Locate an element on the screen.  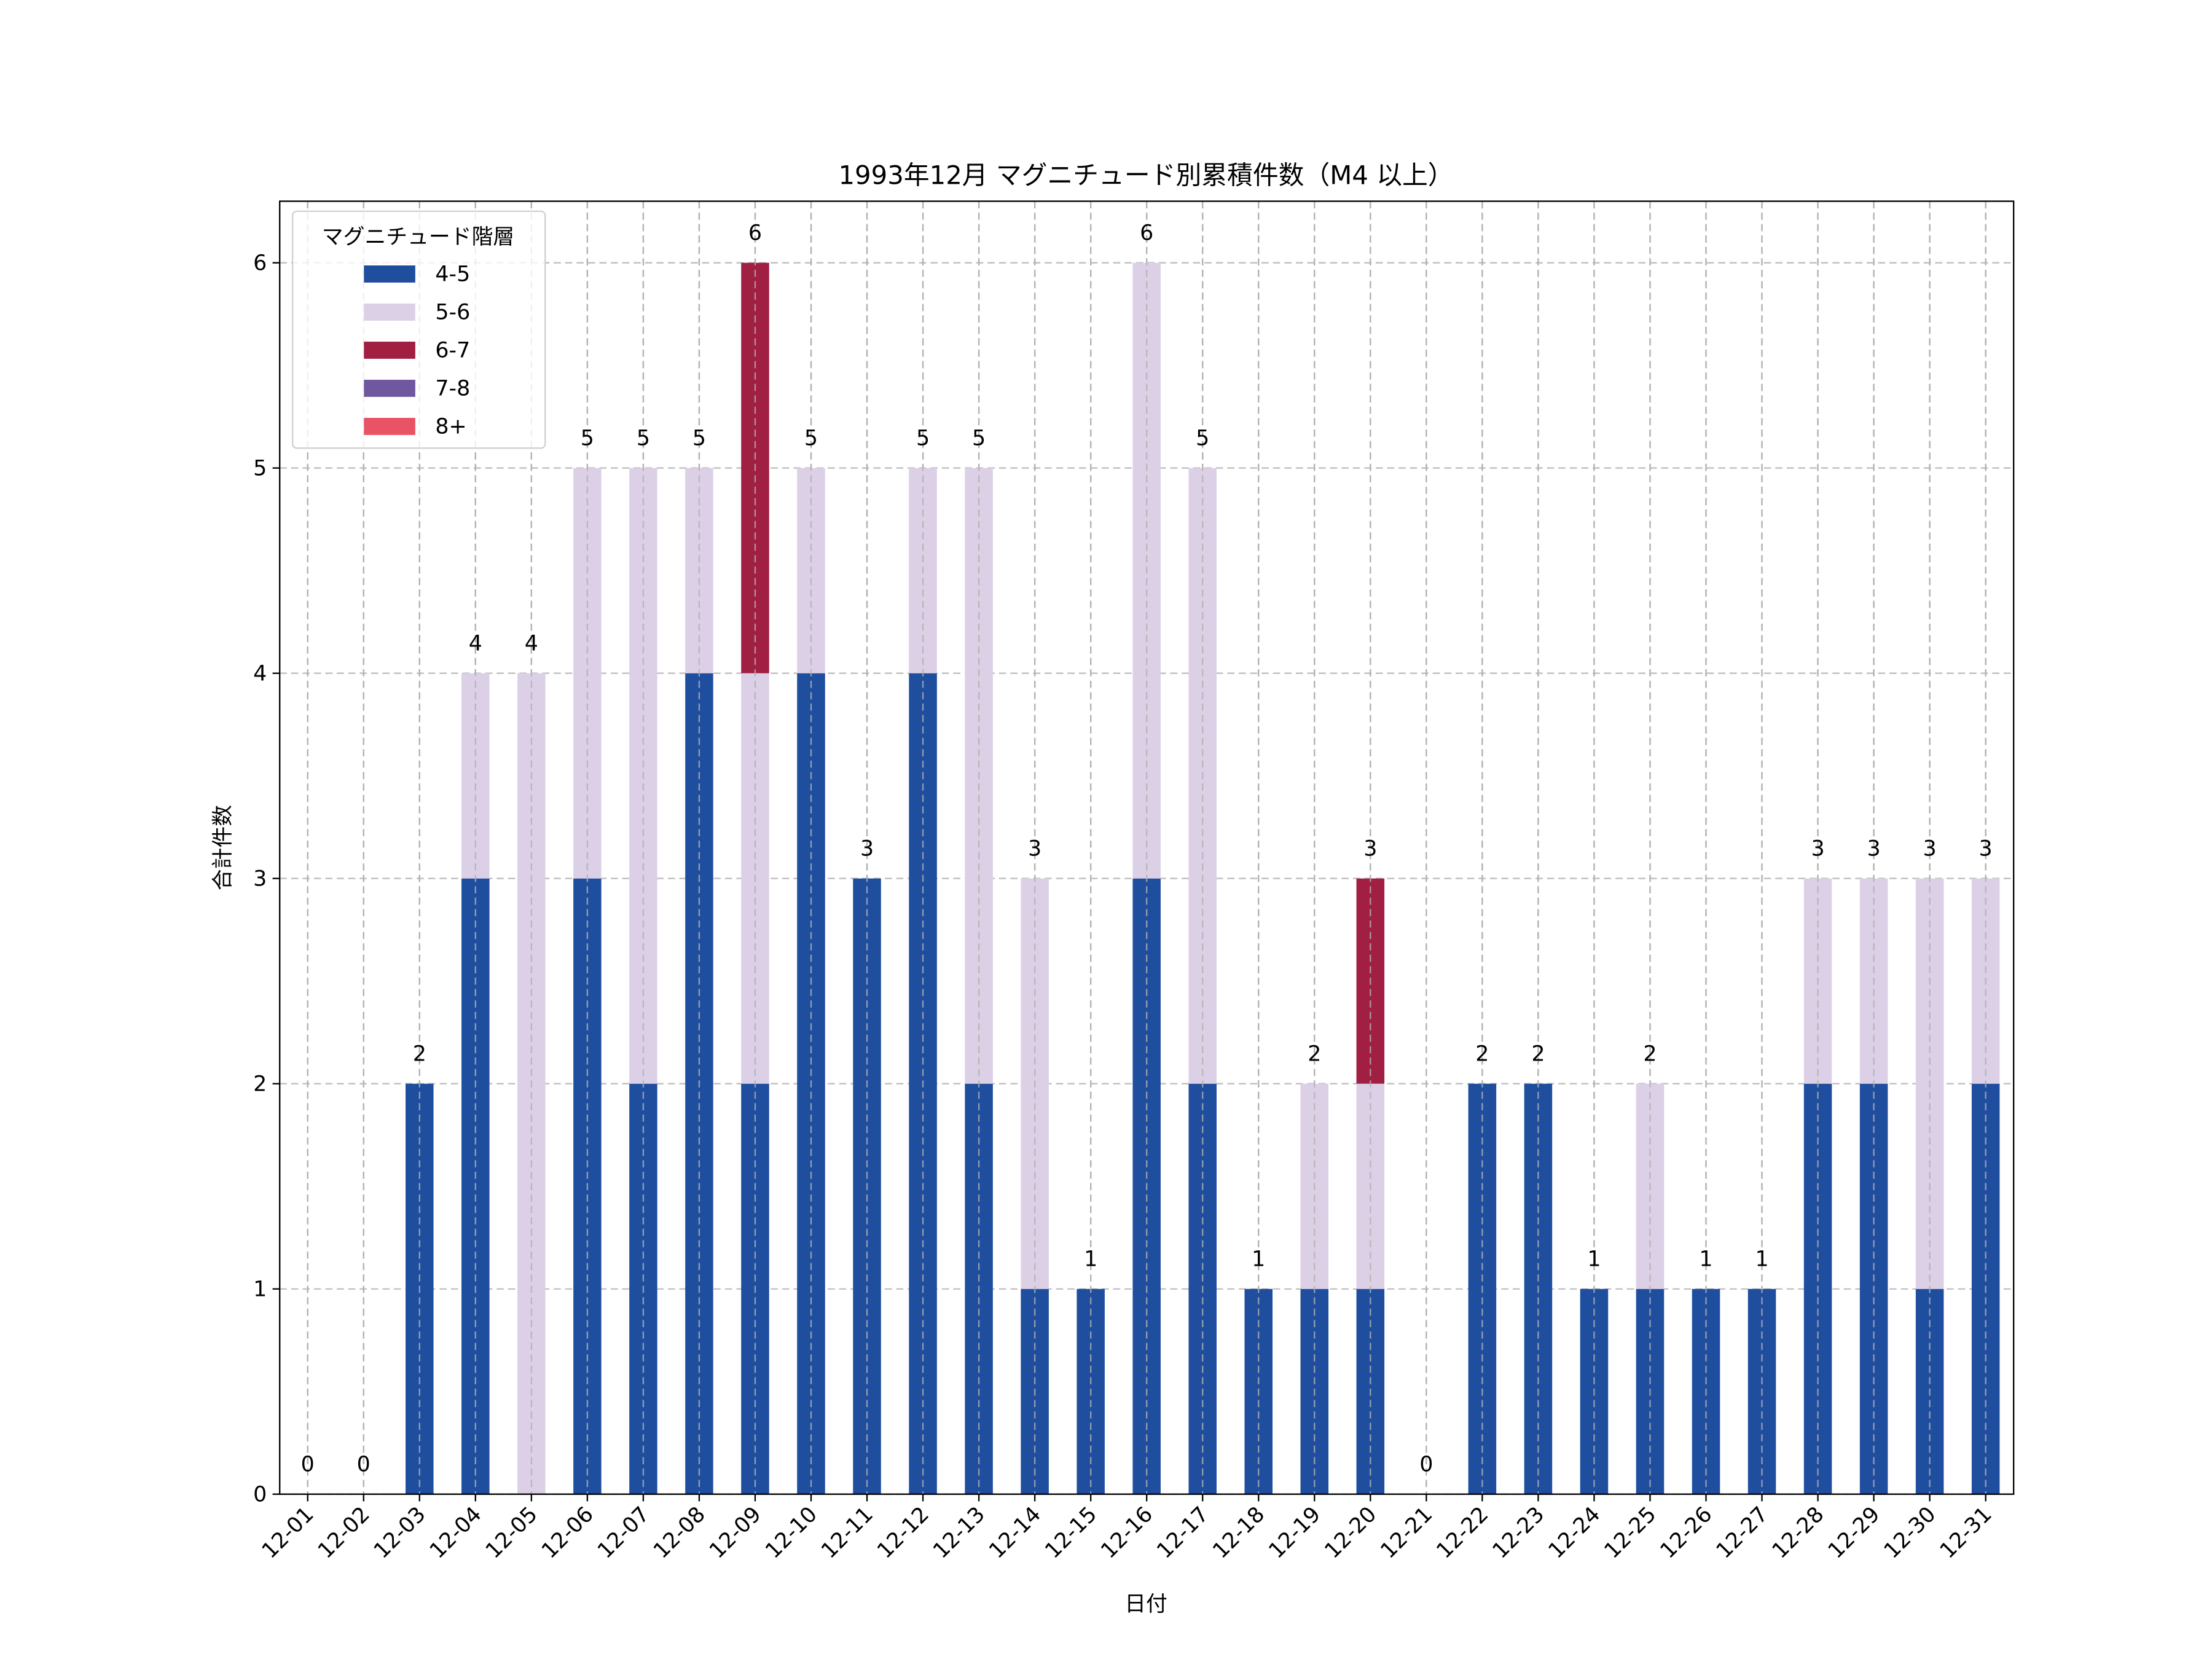
total-label-12-20: 3 is located at coordinates (1370, 849).